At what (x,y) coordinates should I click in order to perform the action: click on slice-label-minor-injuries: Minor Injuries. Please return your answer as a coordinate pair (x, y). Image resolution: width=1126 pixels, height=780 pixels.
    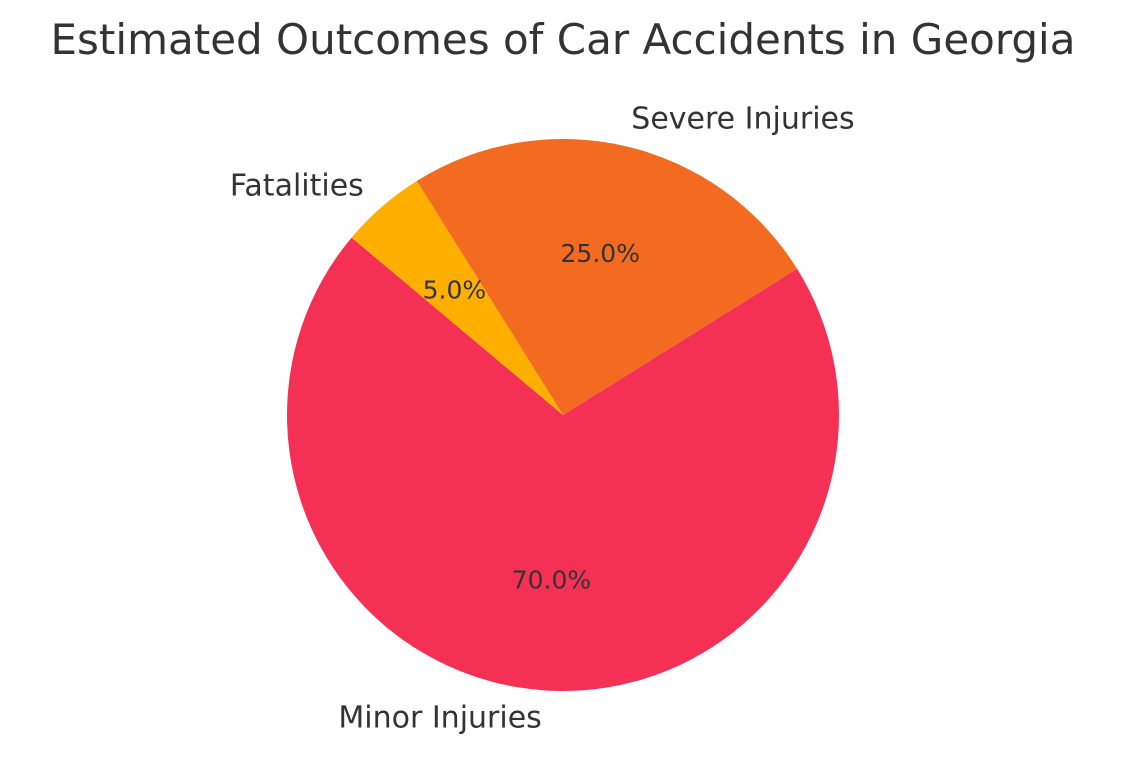
    Looking at the image, I should click on (439, 717).